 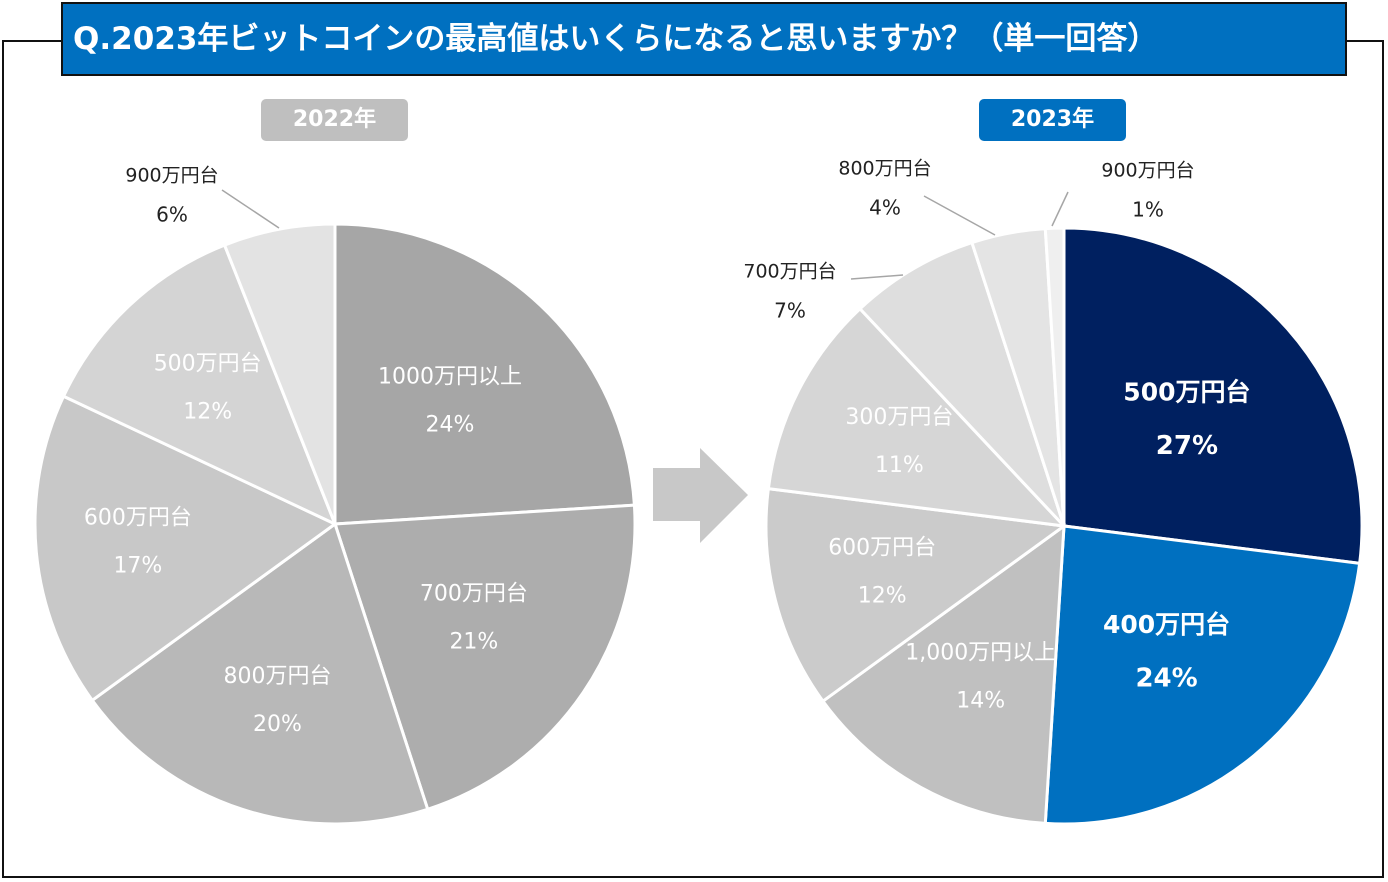 I want to click on pie2023-value-400: 24%, so click(x=1166, y=679).